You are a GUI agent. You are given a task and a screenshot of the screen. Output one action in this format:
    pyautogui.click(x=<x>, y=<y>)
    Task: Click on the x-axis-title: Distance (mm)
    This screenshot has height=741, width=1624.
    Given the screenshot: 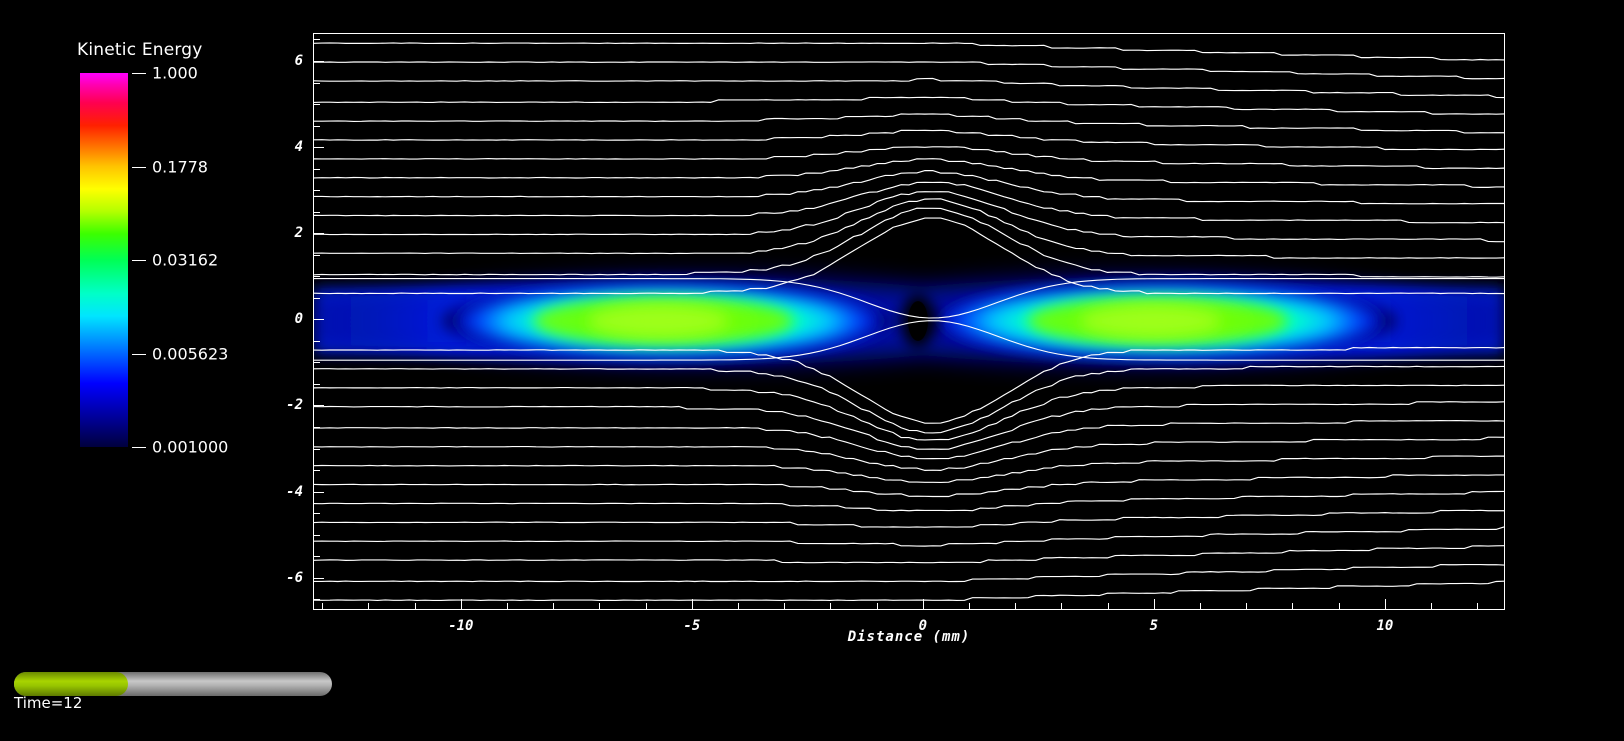 What is the action you would take?
    pyautogui.click(x=909, y=637)
    